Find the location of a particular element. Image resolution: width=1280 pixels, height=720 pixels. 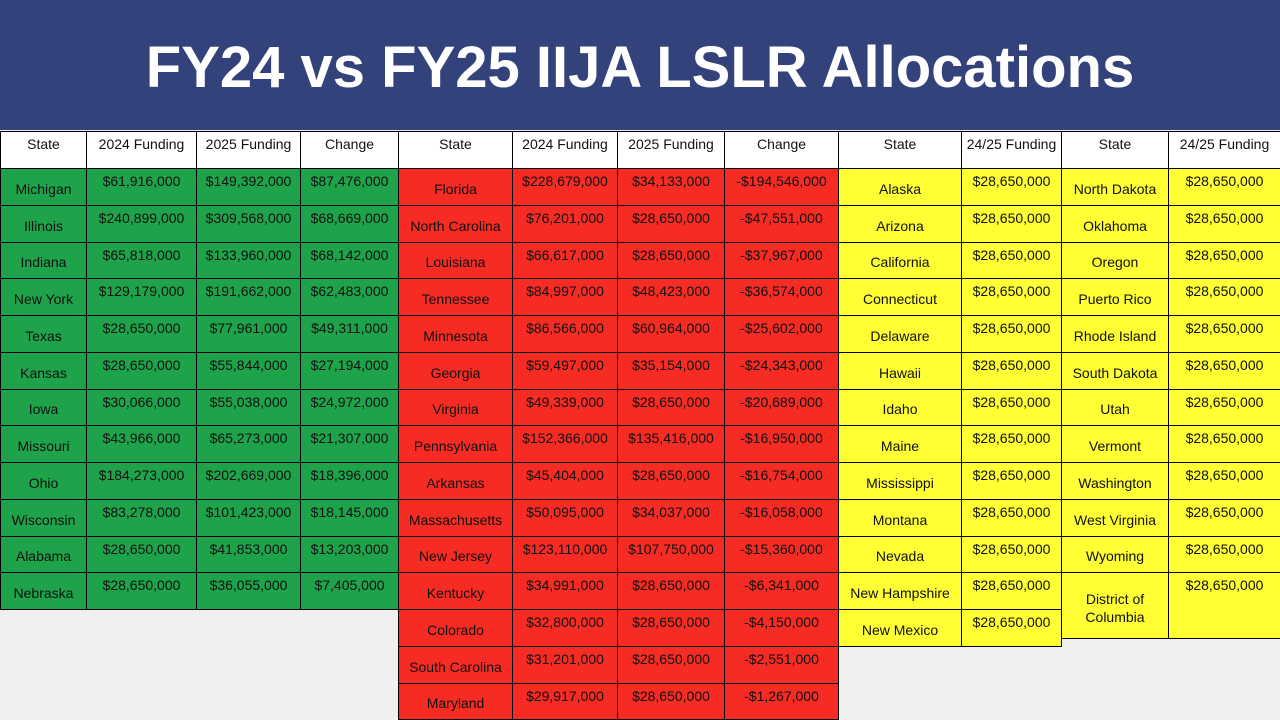

funding-cell: $34,991,000 is located at coordinates (565, 591).